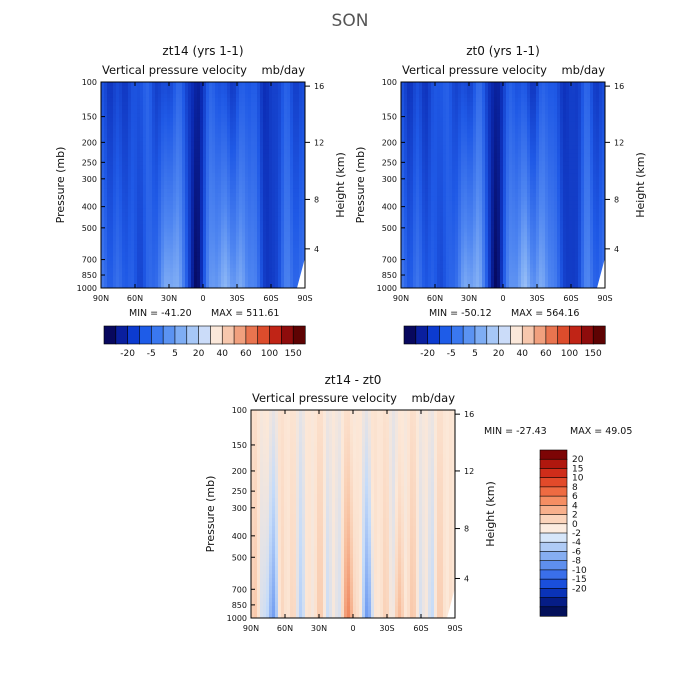  Describe the element at coordinates (293, 354) in the screenshot. I see `colorbar-label: 150` at that location.